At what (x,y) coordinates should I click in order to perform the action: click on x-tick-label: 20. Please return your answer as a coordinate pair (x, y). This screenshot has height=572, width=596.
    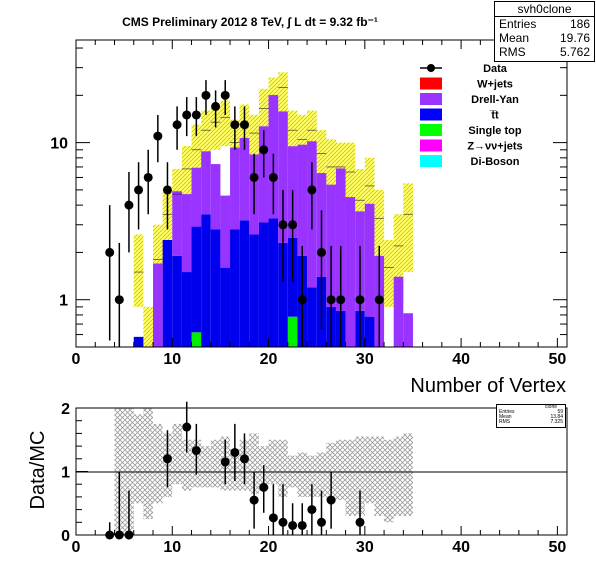
    Looking at the image, I should click on (269, 359).